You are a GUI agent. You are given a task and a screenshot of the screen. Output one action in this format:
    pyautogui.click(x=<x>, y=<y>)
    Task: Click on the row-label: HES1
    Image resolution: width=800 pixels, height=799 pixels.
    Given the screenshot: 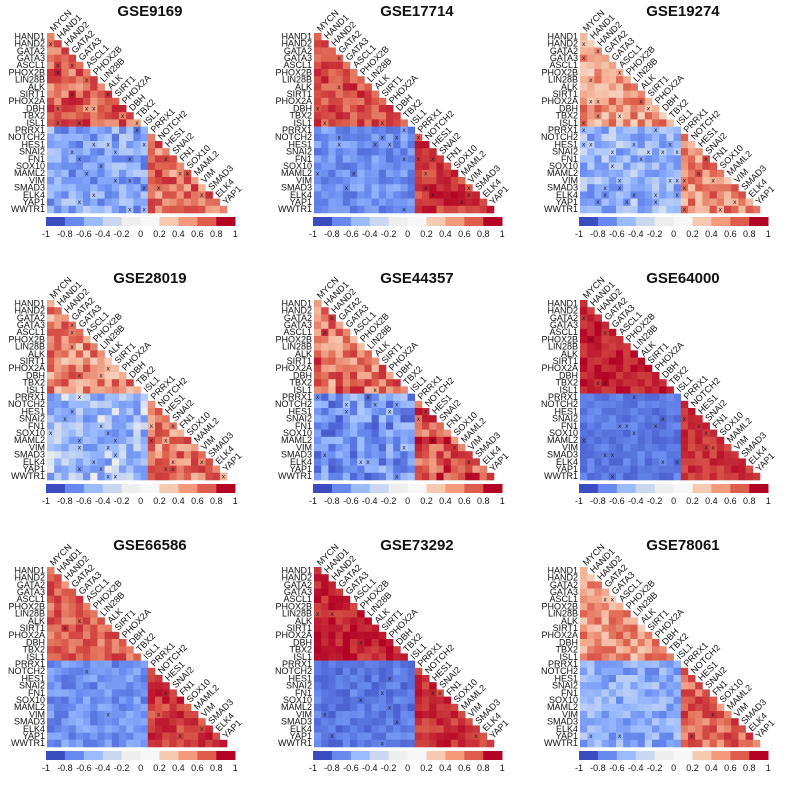 What is the action you would take?
    pyautogui.click(x=566, y=144)
    